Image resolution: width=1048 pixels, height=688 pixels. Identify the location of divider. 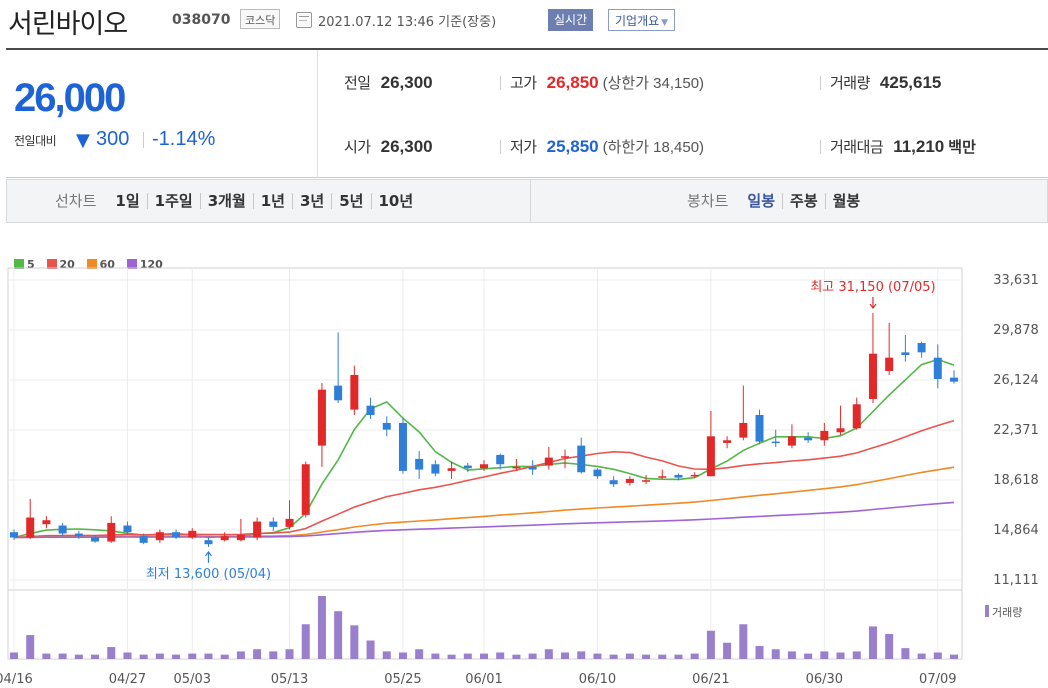
(820, 83).